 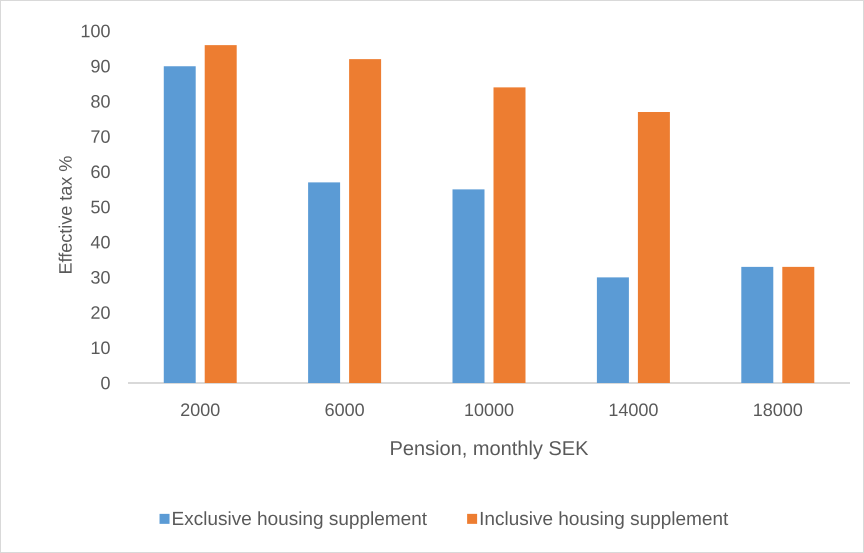 What do you see at coordinates (200, 409) in the screenshot?
I see `x-tick-label: 2000` at bounding box center [200, 409].